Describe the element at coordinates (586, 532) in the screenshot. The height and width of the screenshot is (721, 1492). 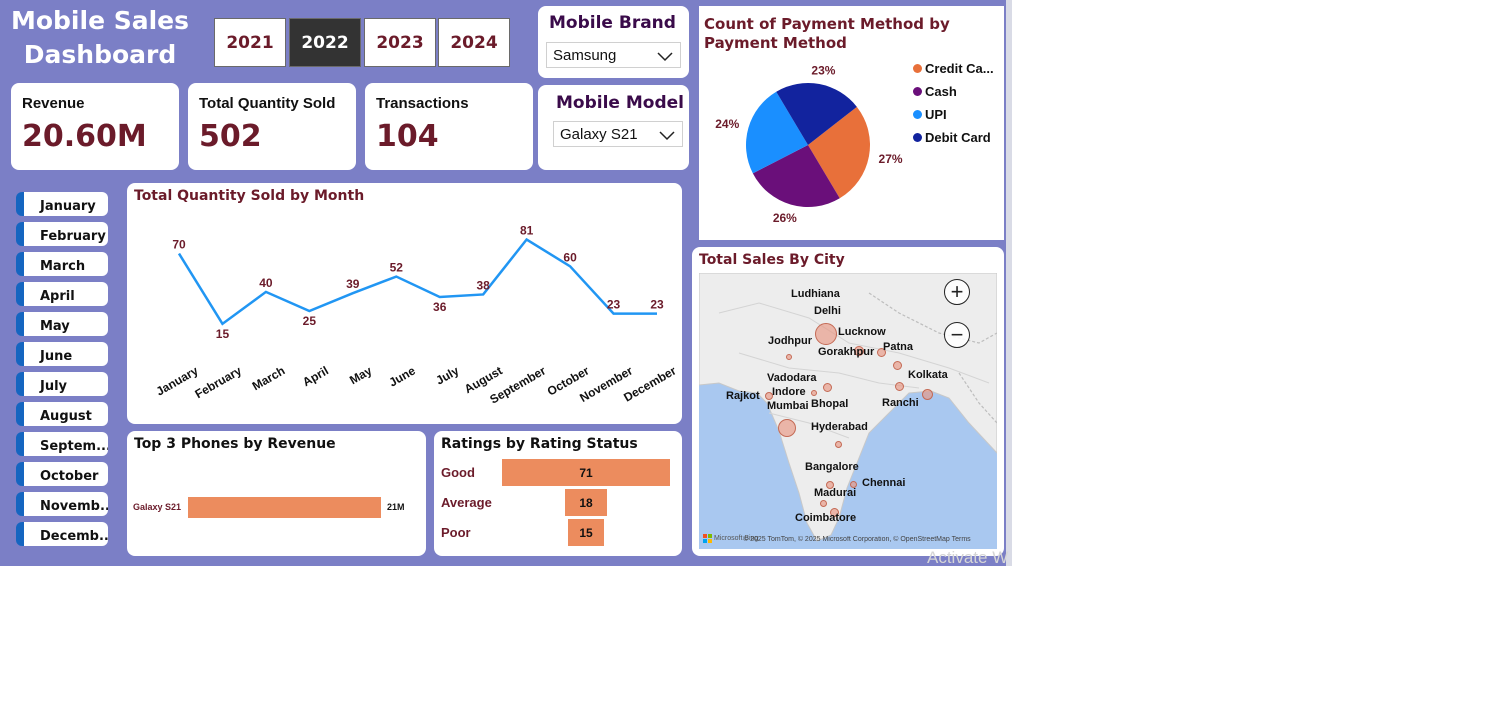
I see `rating-bar-poor: 15` at that location.